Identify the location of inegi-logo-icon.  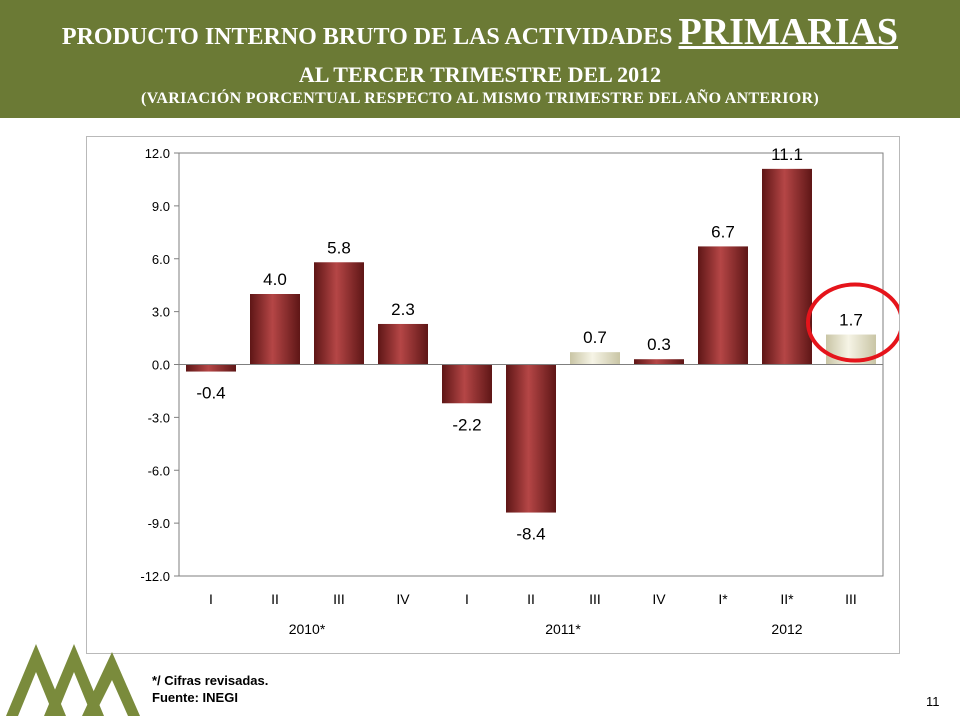
(73, 680).